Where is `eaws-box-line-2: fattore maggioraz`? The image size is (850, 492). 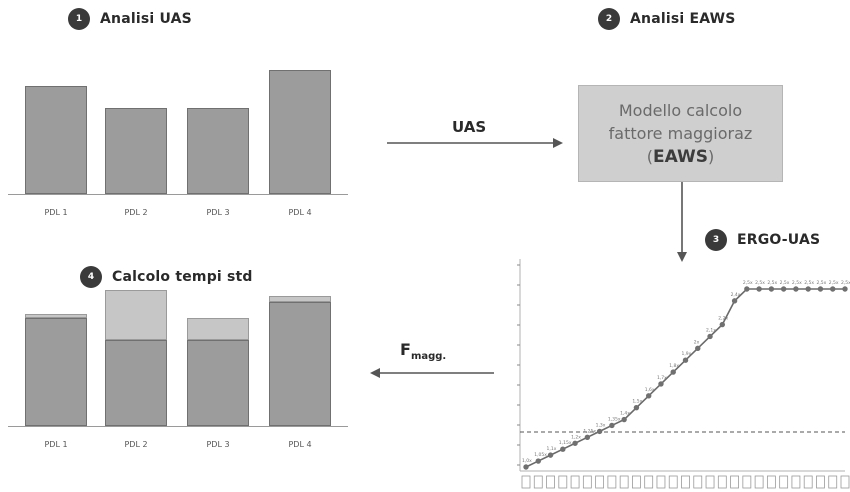 eaws-box-line-2: fattore maggioraz is located at coordinates (680, 133).